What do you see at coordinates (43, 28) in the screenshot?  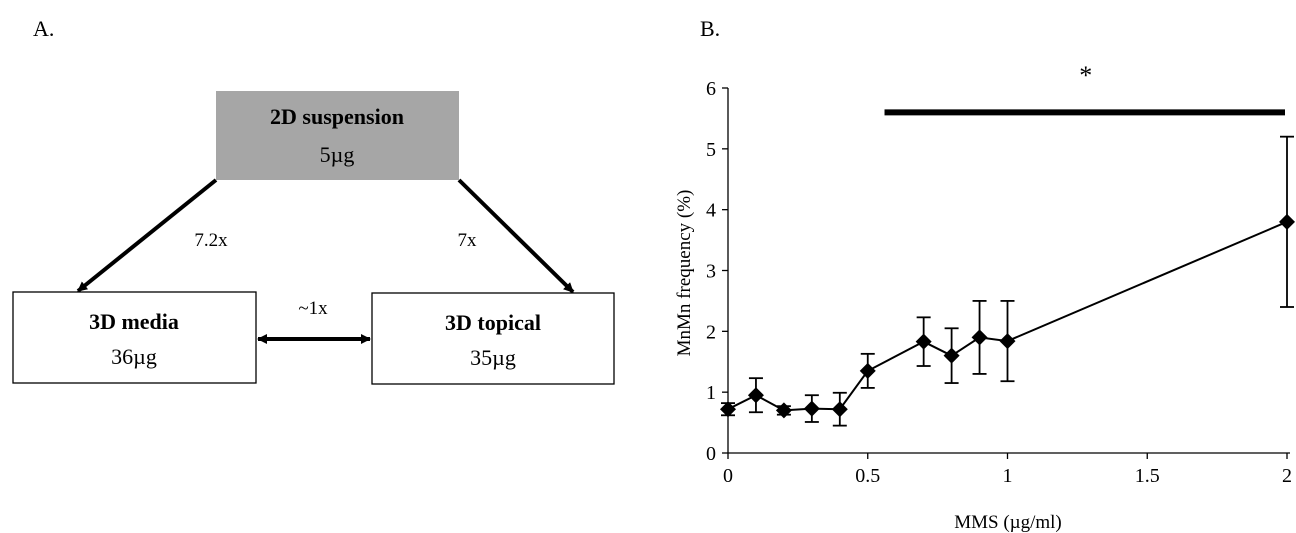 I see `panel-a-label: A.` at bounding box center [43, 28].